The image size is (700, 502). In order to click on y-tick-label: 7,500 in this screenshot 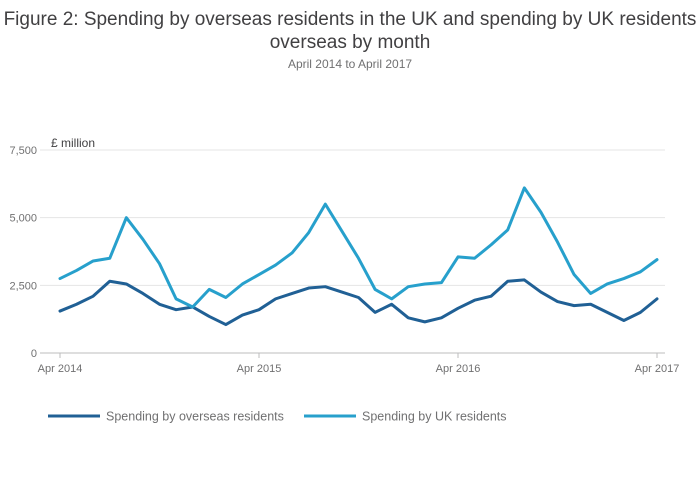, I will do `click(23, 151)`.